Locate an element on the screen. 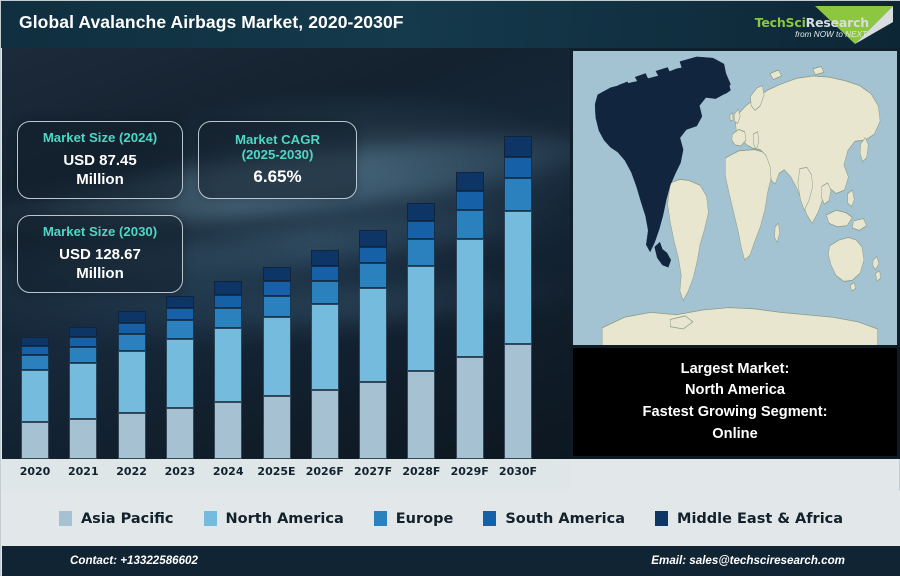 This screenshot has height=576, width=900. fastest-segment-label: Fastest Growing Segment: is located at coordinates (735, 412).